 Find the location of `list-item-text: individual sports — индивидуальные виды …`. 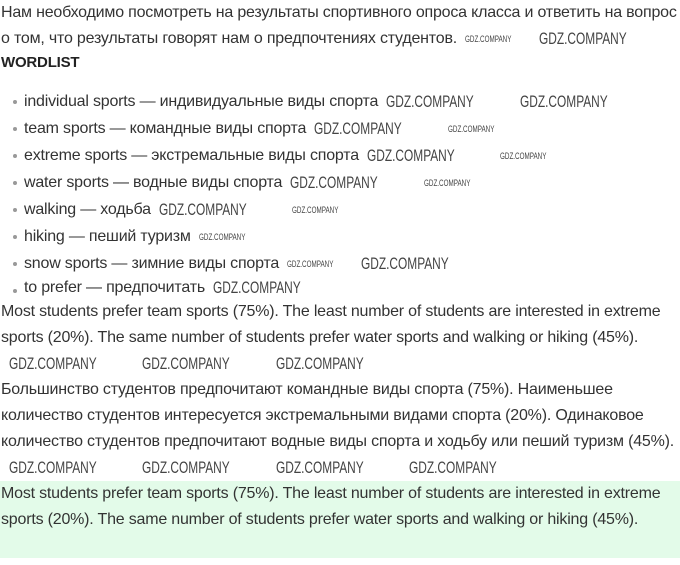

list-item-text: individual sports — индивидуальные виды … is located at coordinates (201, 101).